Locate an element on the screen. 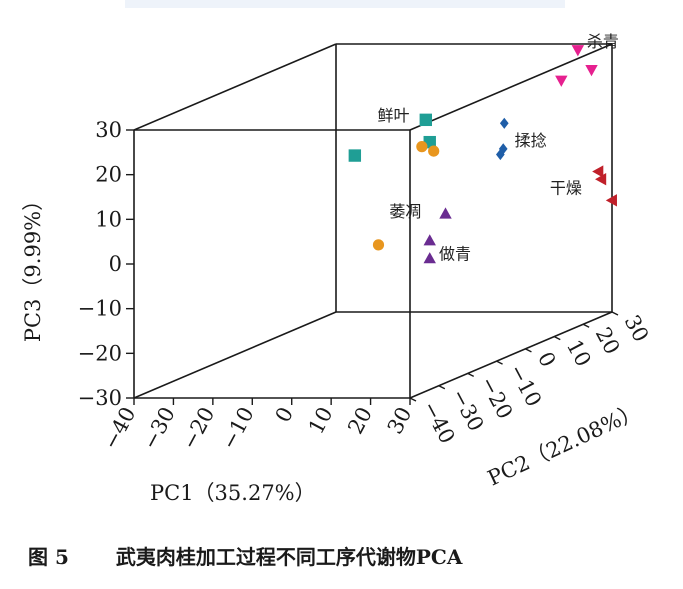 The height and width of the screenshot is (589, 683). pc3-tick-label: 30 is located at coordinates (108, 130).